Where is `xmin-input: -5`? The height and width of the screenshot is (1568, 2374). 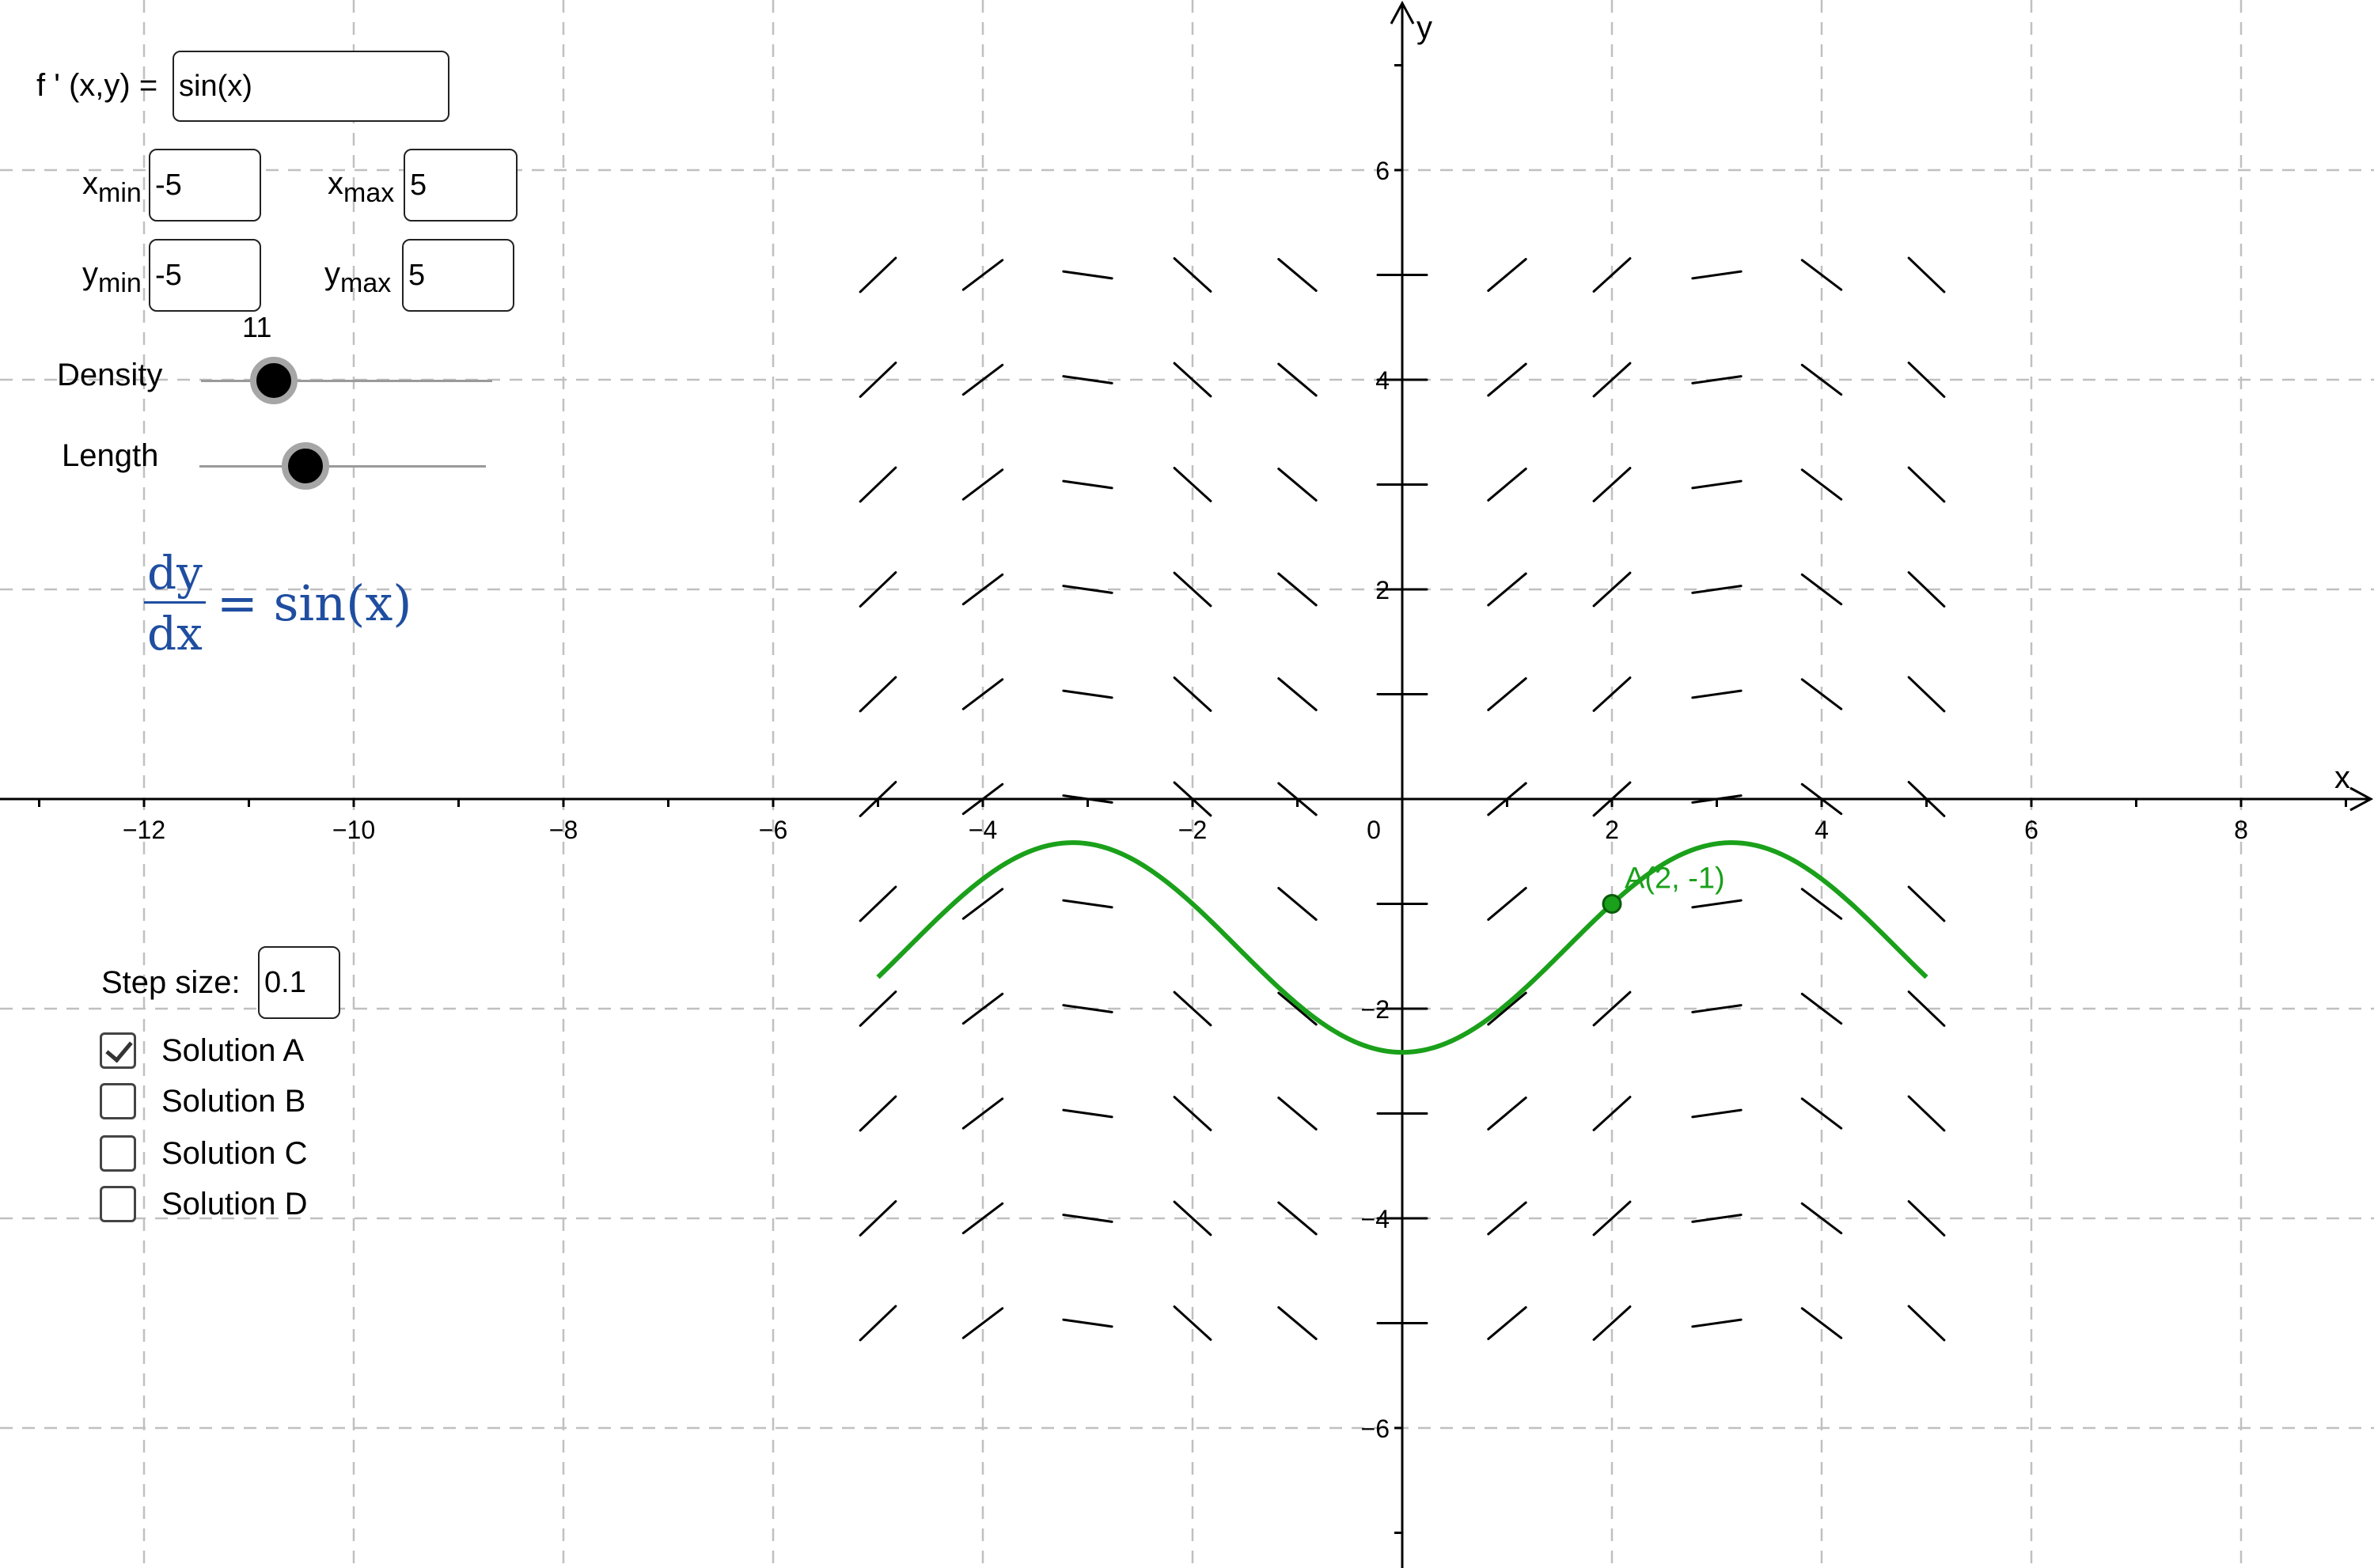 xmin-input: -5 is located at coordinates (205, 185).